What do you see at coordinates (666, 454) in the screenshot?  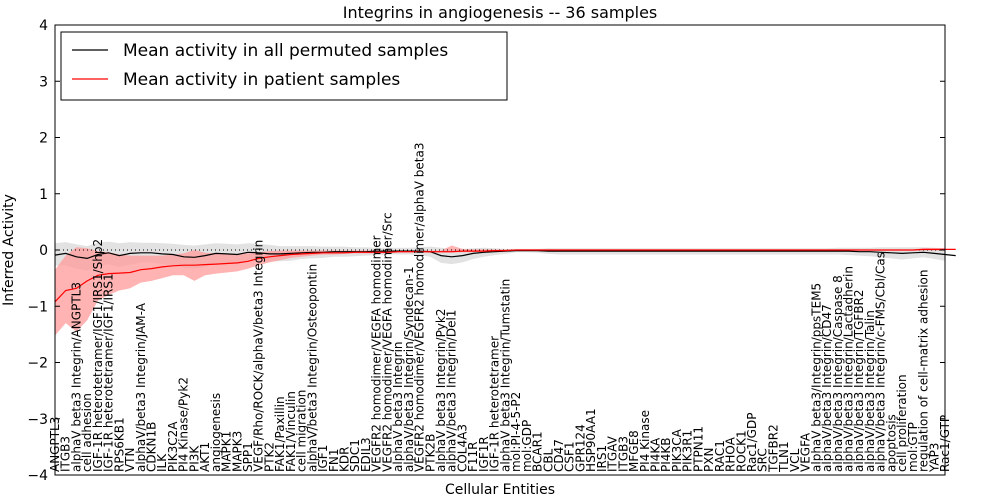 I see `x-tick-label: PI4KB` at bounding box center [666, 454].